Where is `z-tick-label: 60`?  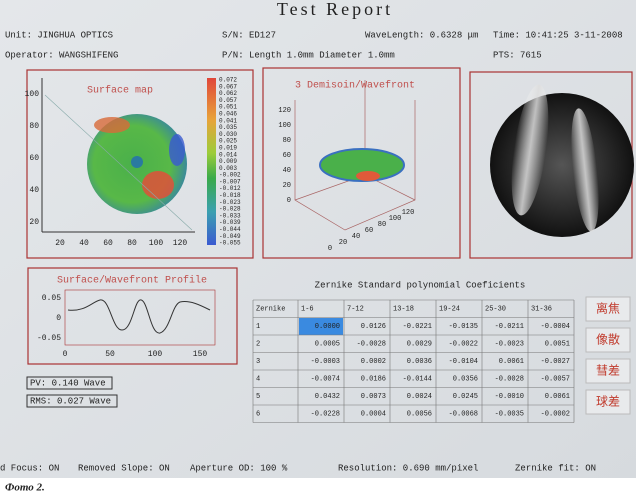 z-tick-label: 60 is located at coordinates (287, 156).